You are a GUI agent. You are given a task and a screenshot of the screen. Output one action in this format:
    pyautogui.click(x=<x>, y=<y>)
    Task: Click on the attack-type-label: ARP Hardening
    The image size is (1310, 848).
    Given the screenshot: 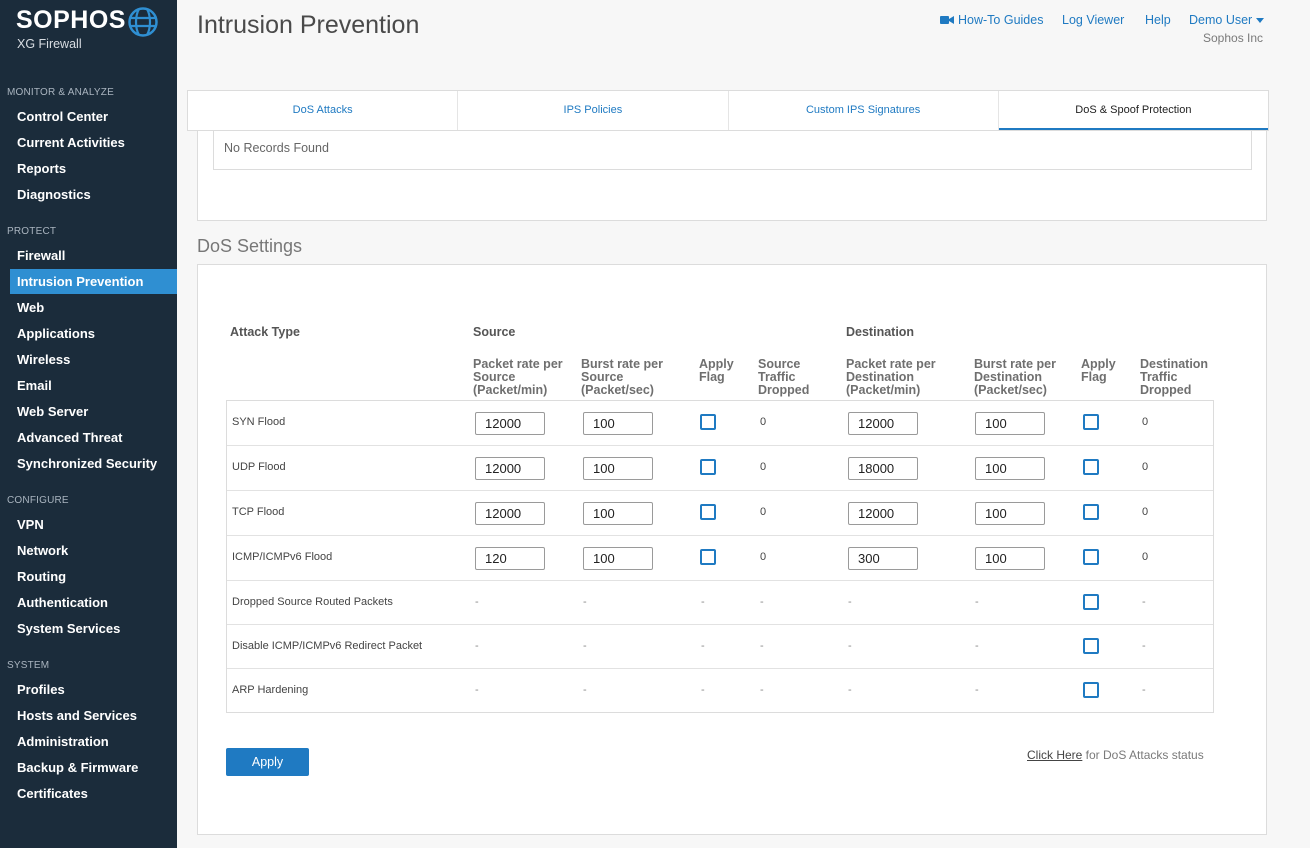 What is the action you would take?
    pyautogui.click(x=270, y=690)
    